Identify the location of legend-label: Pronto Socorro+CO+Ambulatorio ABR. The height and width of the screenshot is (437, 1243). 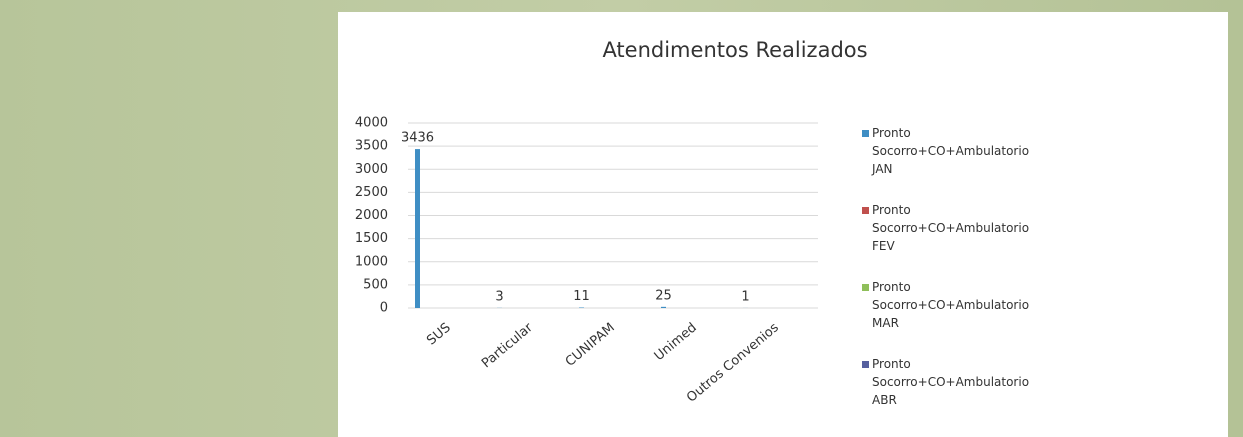
(951, 382).